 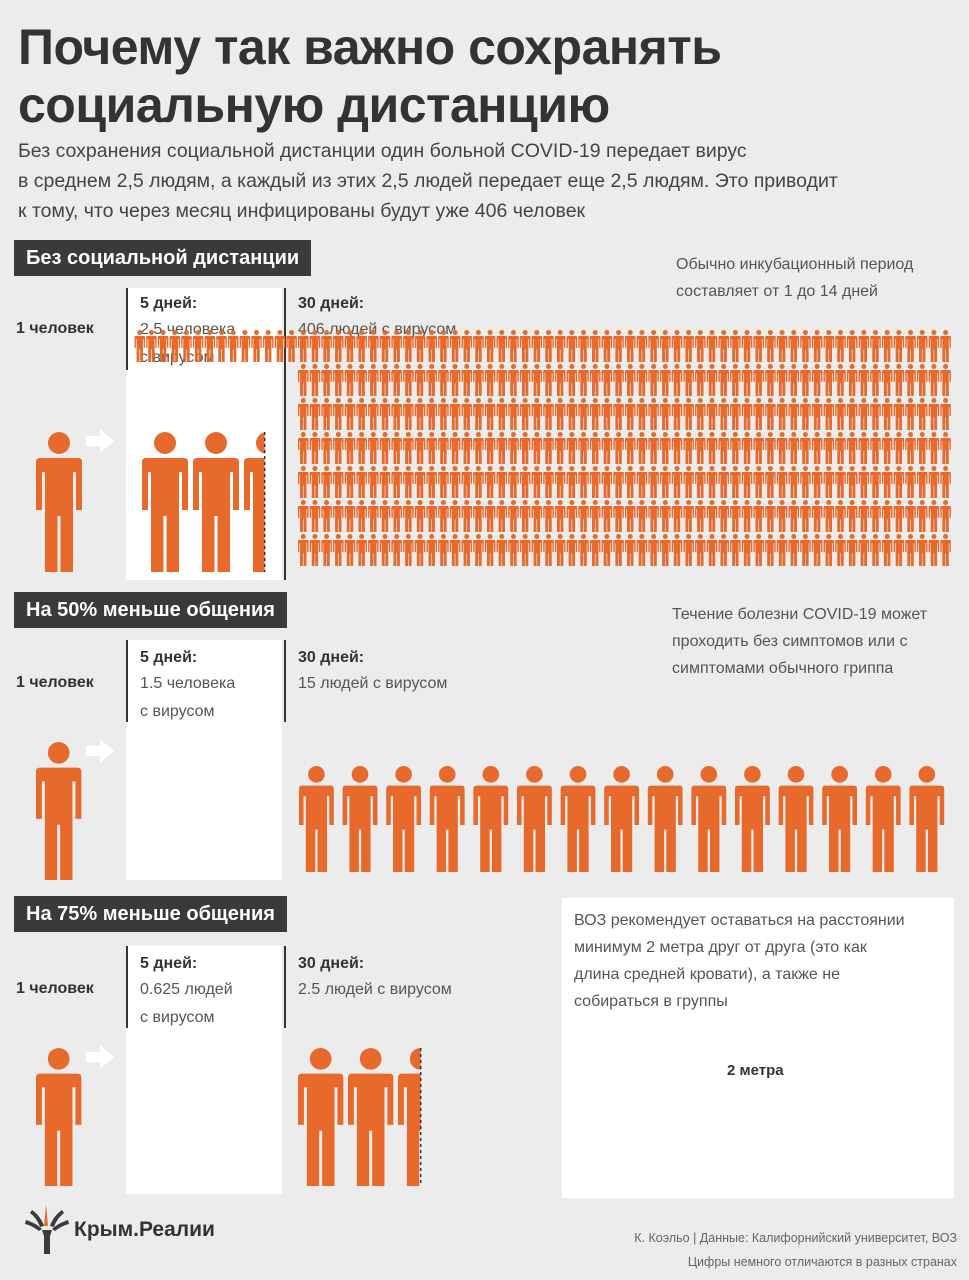 What do you see at coordinates (370, 47) in the screenshot?
I see `title-line-1: Почему так важно сохранять` at bounding box center [370, 47].